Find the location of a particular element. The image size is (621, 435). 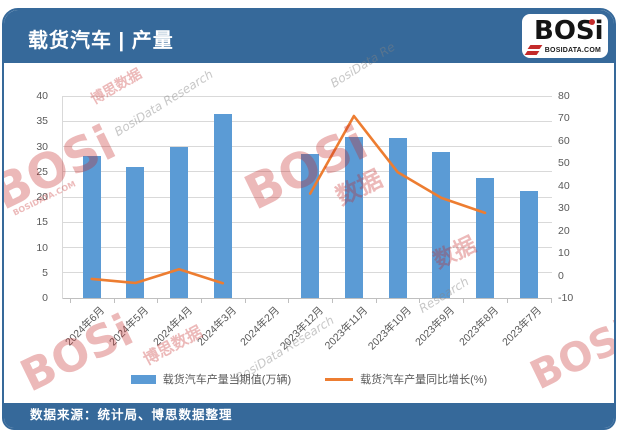

x-axis-label: 2023年10月 is located at coordinates (389, 328).